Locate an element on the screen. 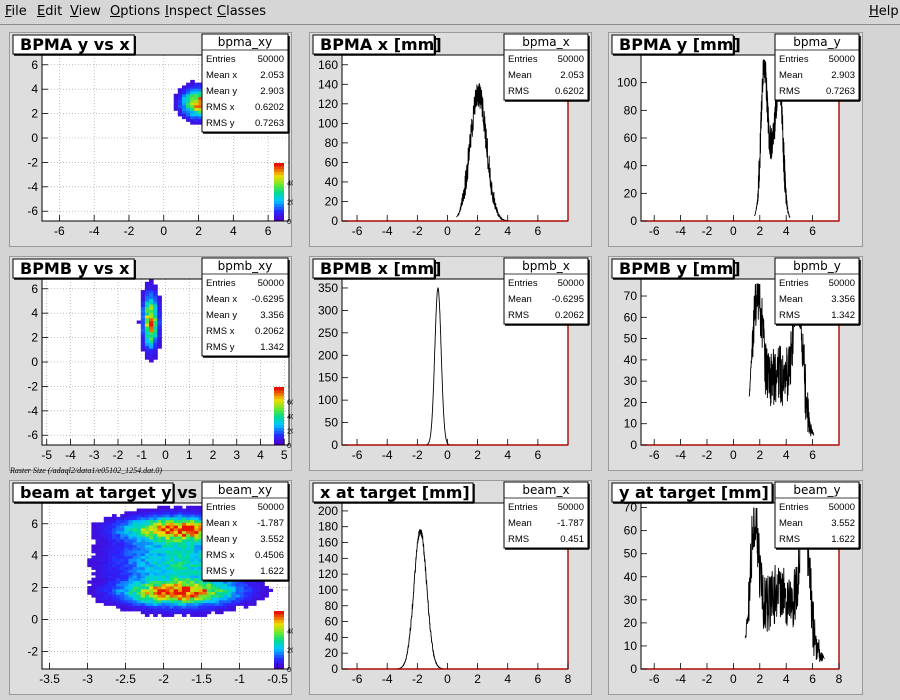 This screenshot has width=900, height=700. stats-value: -1.787 is located at coordinates (570, 523).